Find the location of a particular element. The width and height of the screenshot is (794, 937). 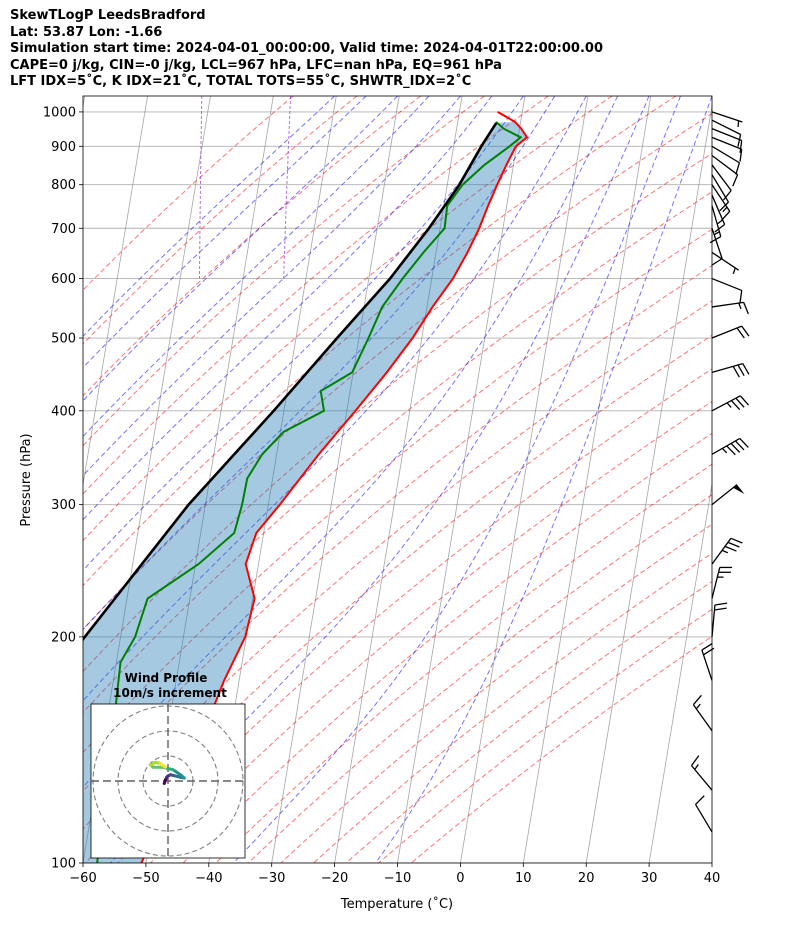

y-tick-label: 800 is located at coordinates (63, 185).